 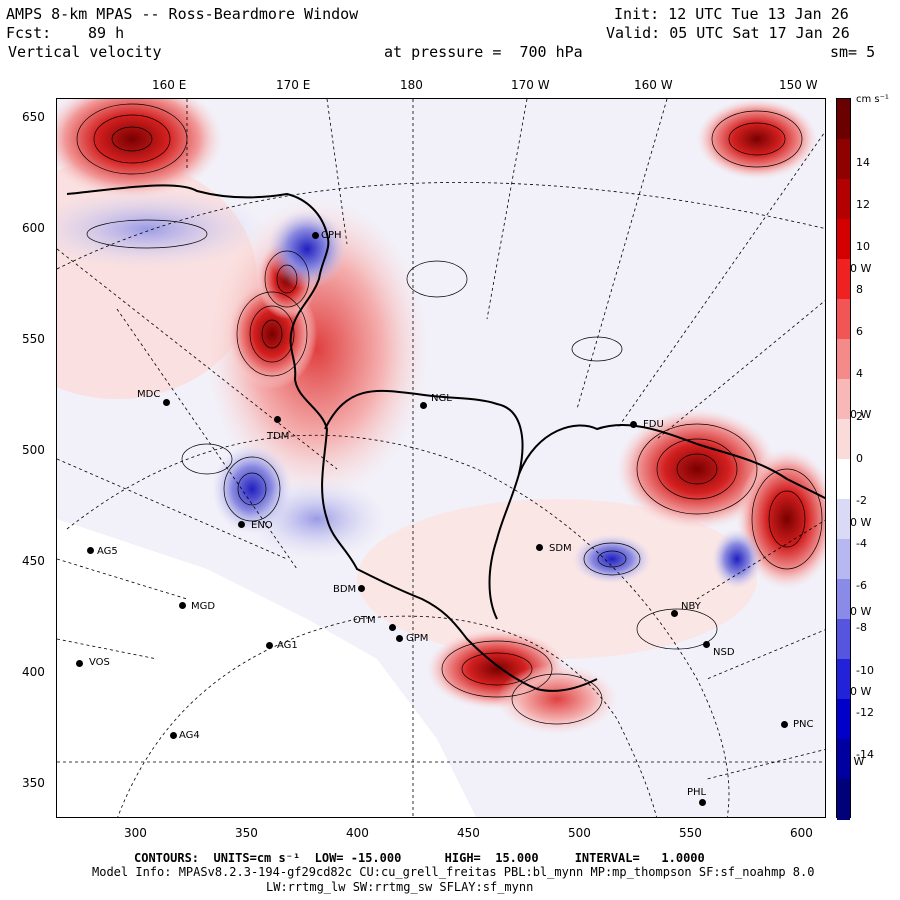 I want to click on colorbar, so click(x=843, y=459).